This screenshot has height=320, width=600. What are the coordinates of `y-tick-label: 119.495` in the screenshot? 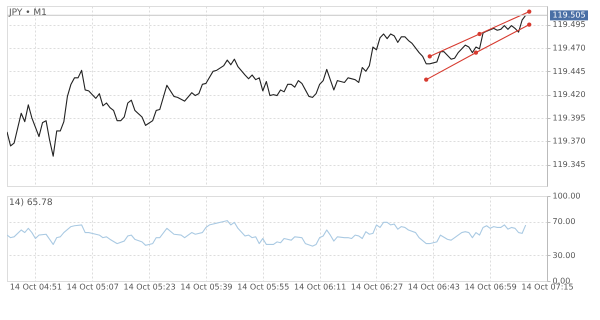 It's located at (569, 25).